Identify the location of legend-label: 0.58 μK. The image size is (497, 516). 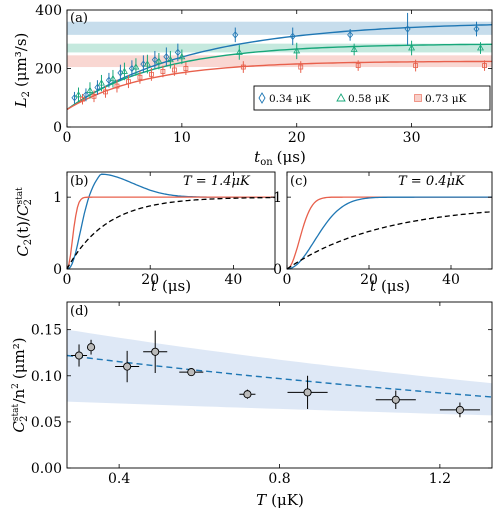
(369, 99).